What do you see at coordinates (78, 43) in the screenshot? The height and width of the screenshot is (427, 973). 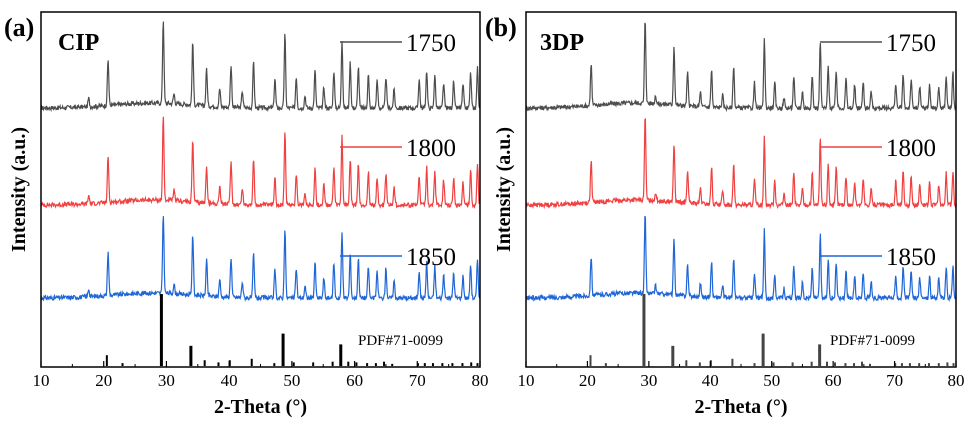 I see `sample-name: CIP` at bounding box center [78, 43].